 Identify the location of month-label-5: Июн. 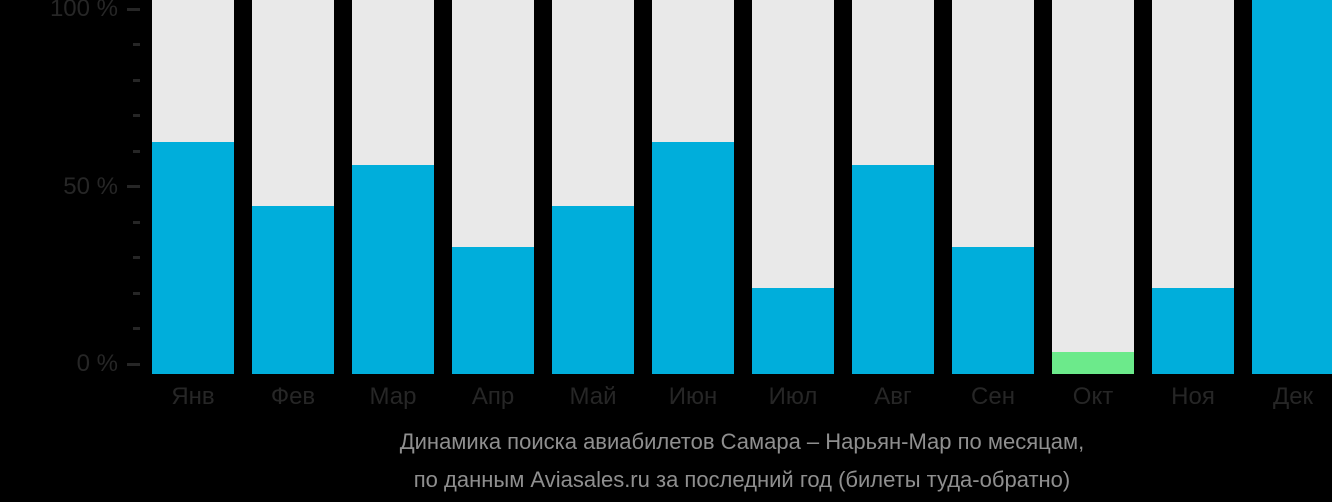
(693, 396).